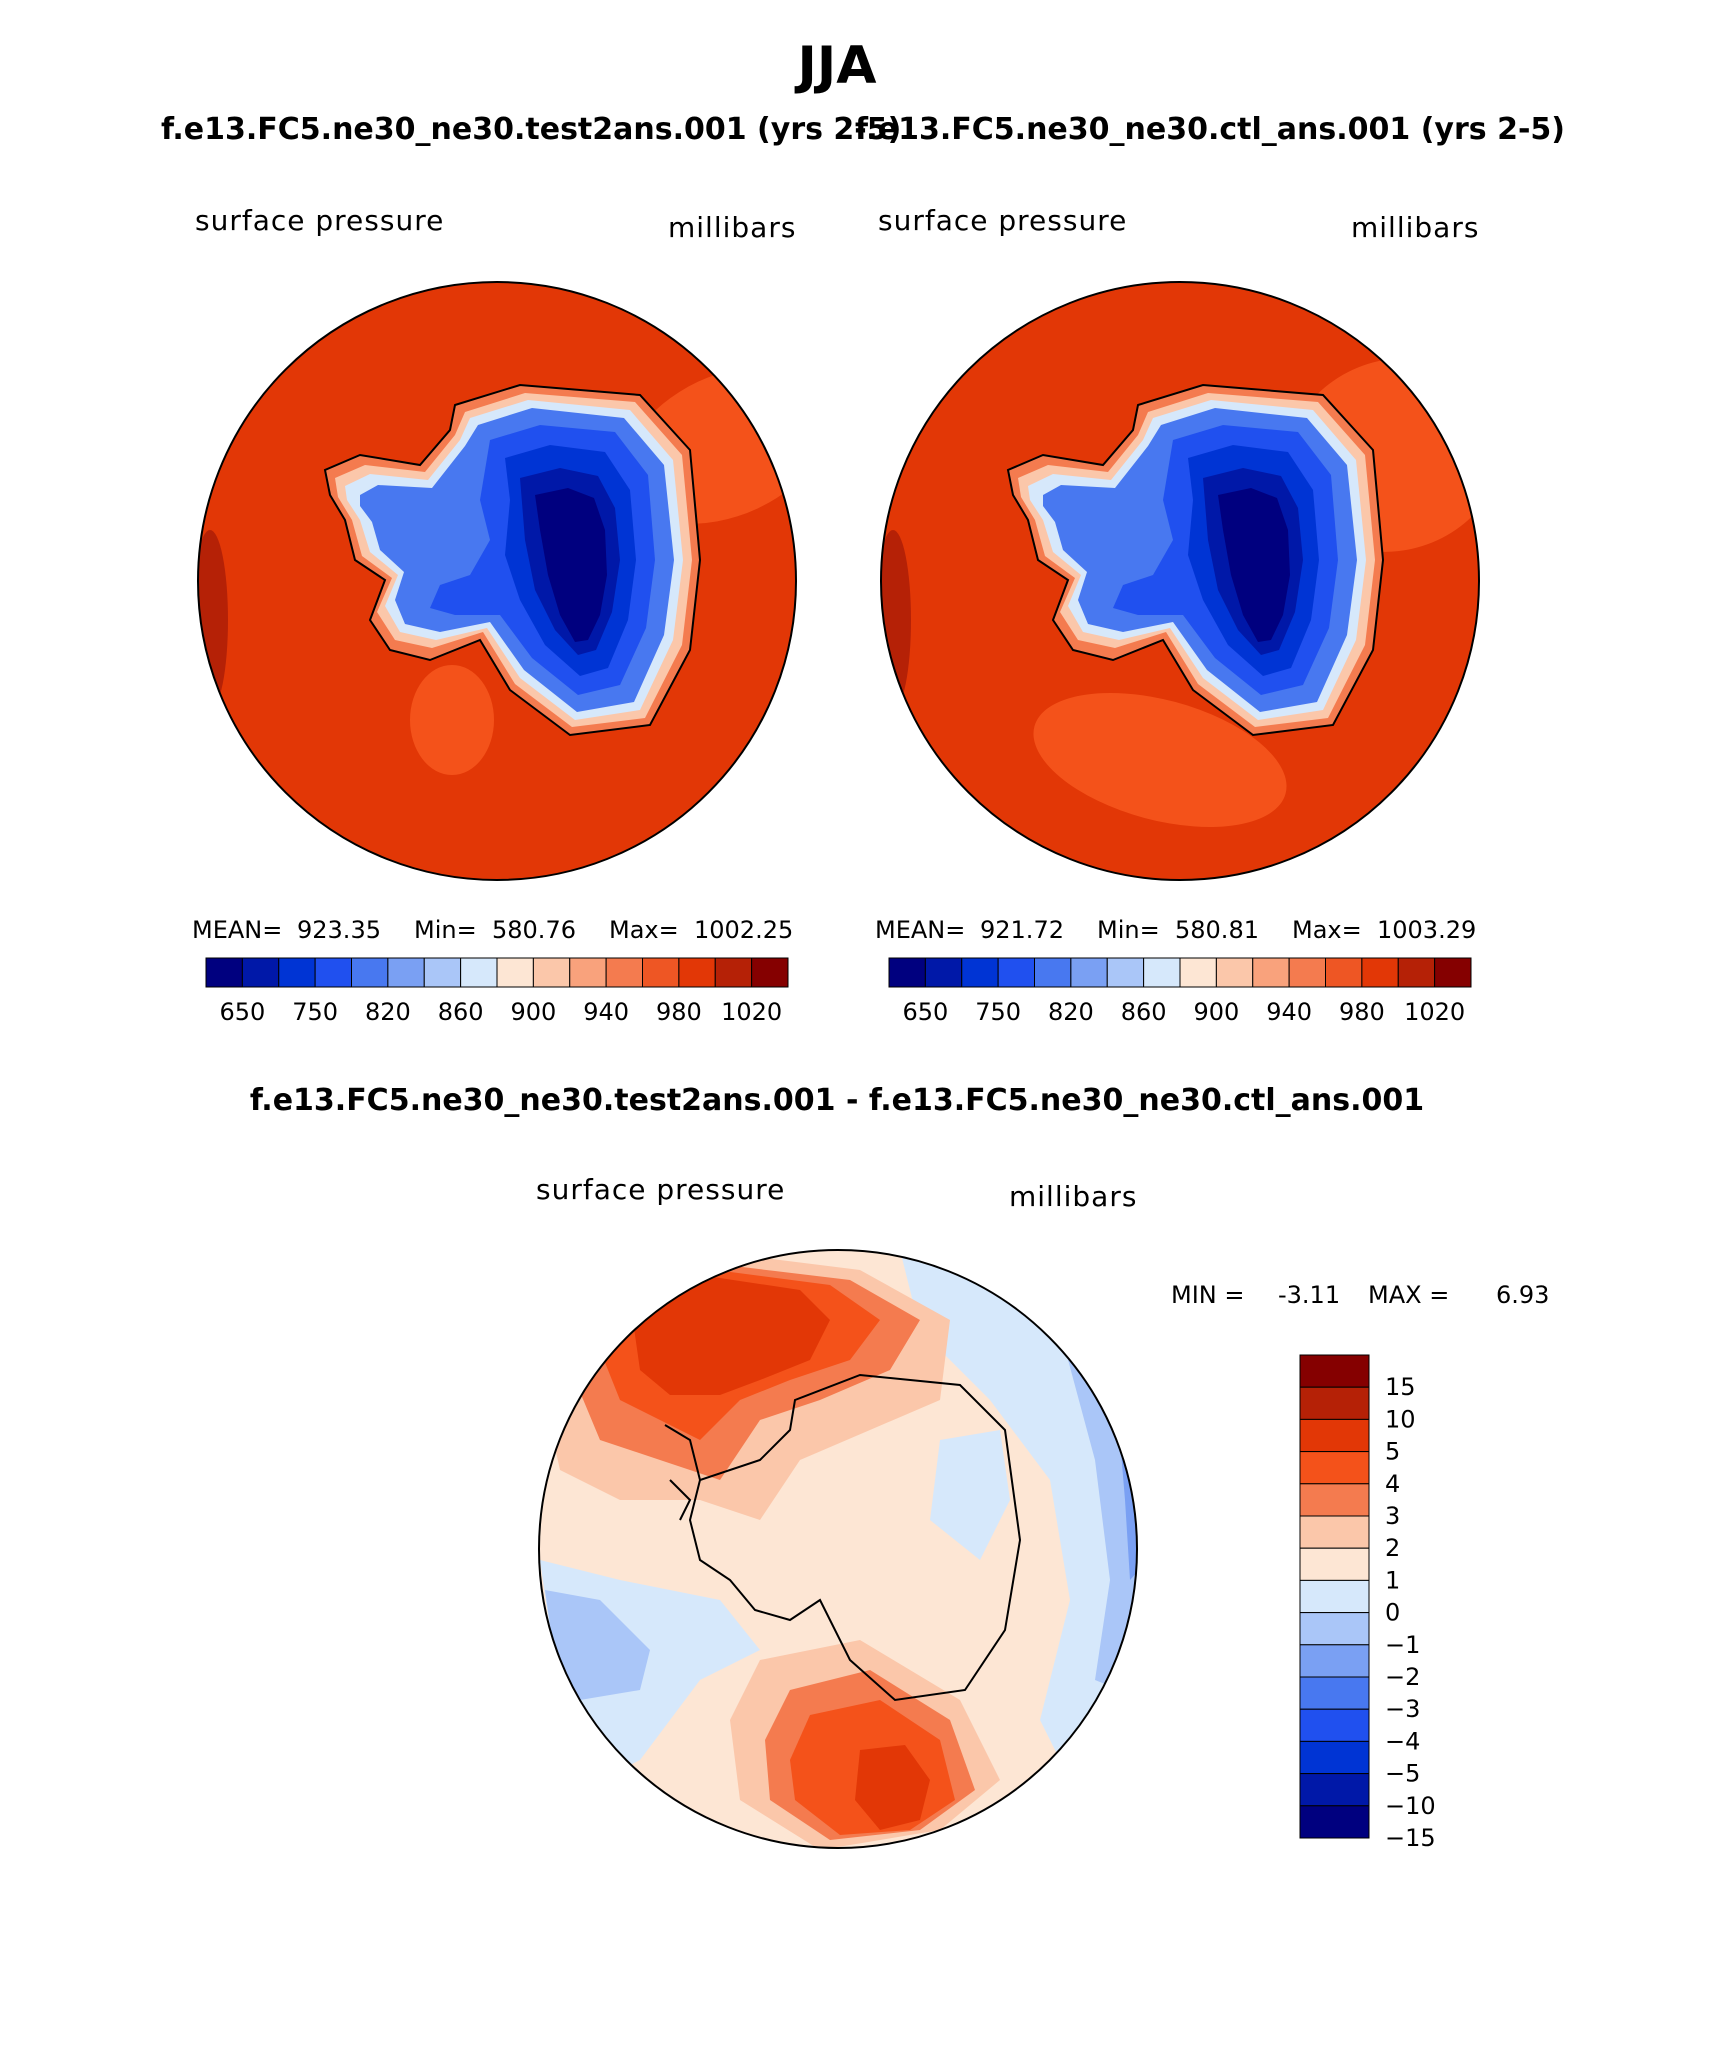 This screenshot has height=2061, width=1710. I want to click on min-value: 580.76, so click(534, 930).